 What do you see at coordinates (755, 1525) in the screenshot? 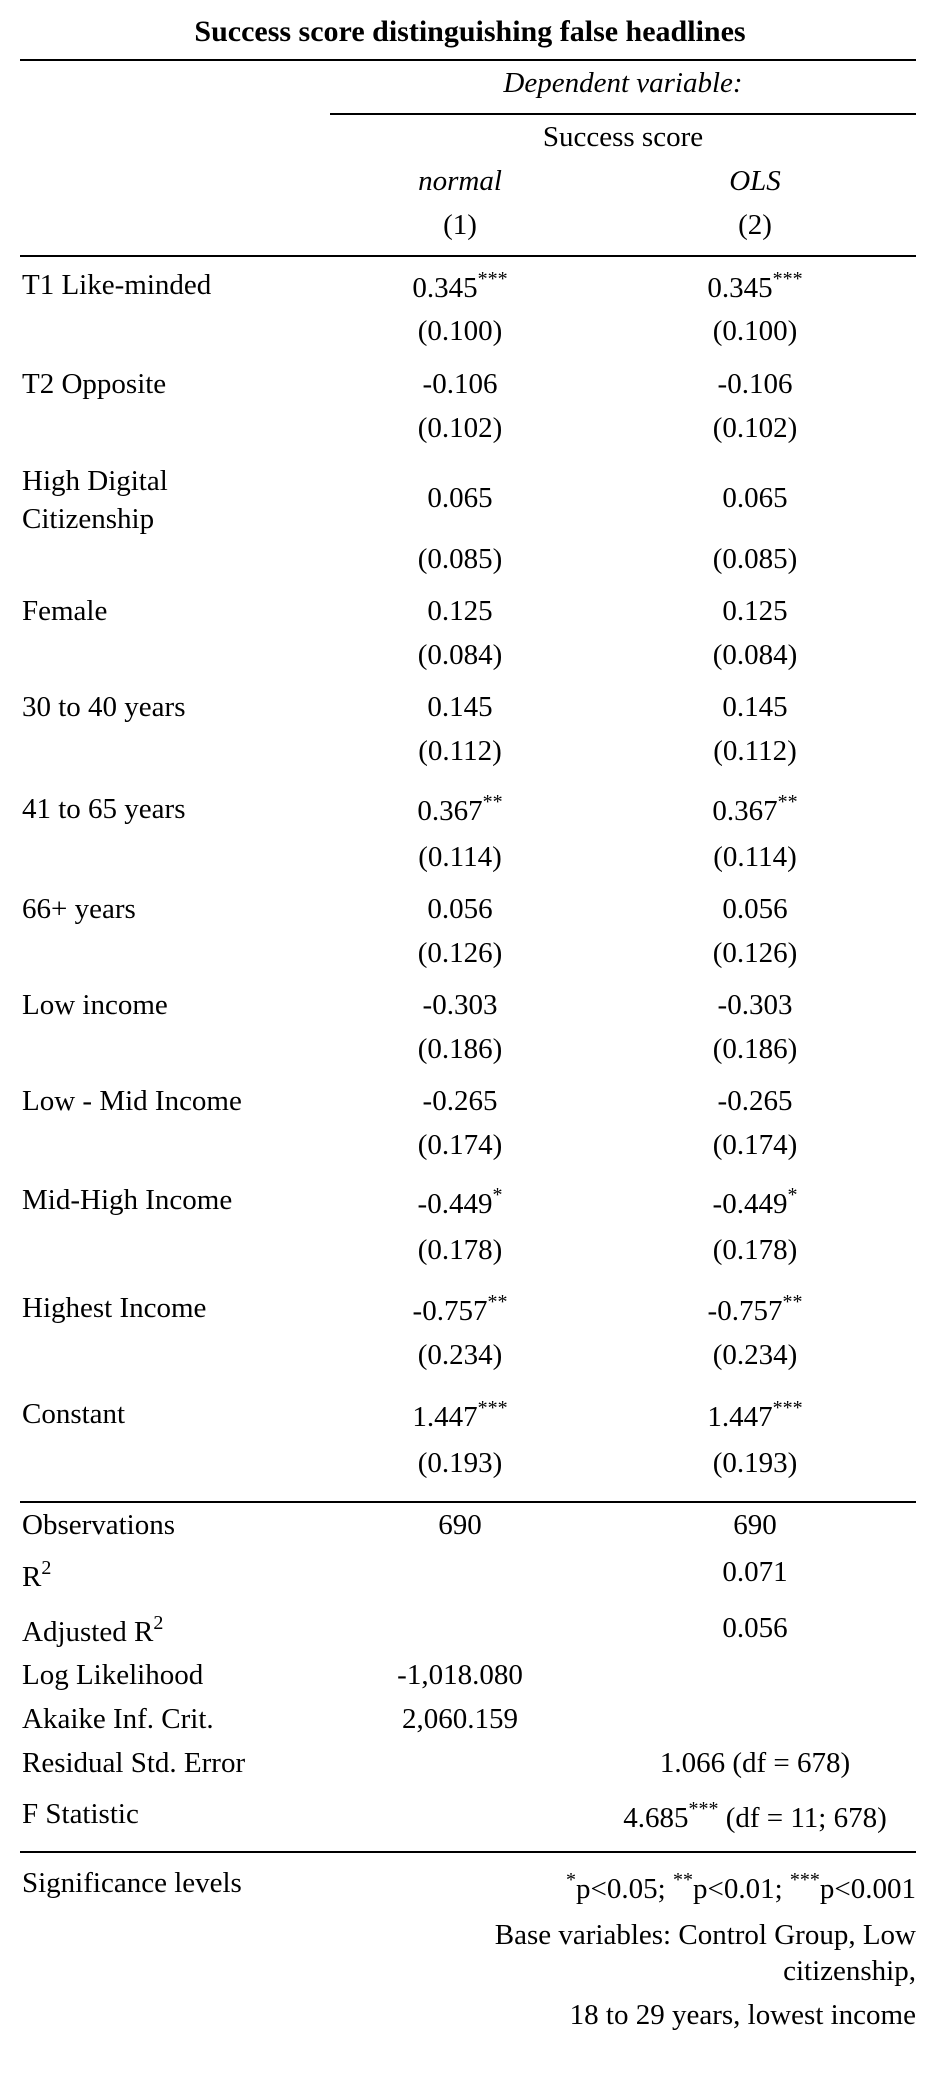
I see `observations-model-2: 690` at bounding box center [755, 1525].